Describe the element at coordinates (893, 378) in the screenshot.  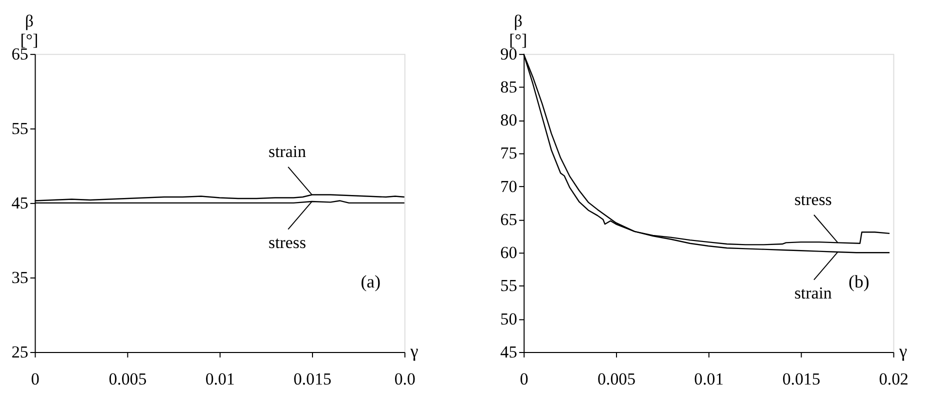
I see `x-tick-label: 0.02` at that location.